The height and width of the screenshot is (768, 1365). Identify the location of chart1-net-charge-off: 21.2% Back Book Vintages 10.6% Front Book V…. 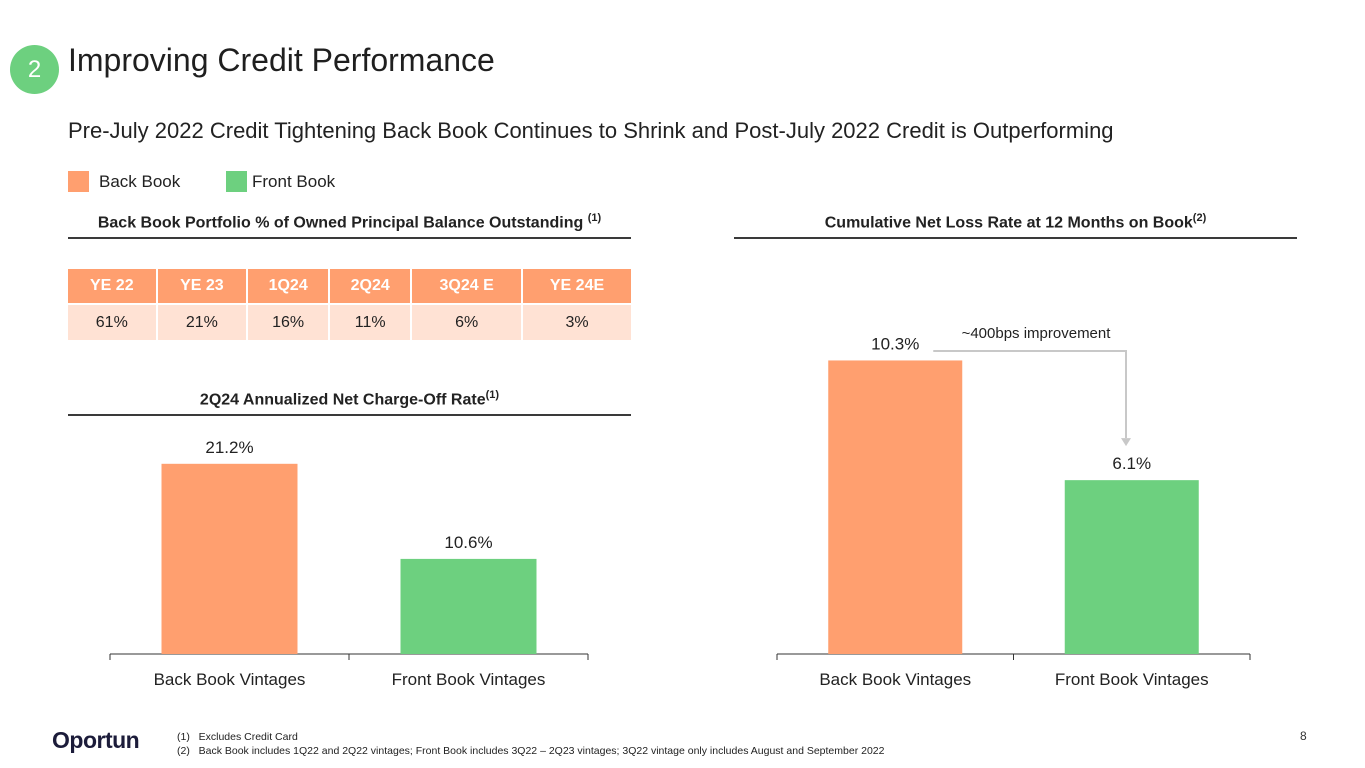
(349, 563).